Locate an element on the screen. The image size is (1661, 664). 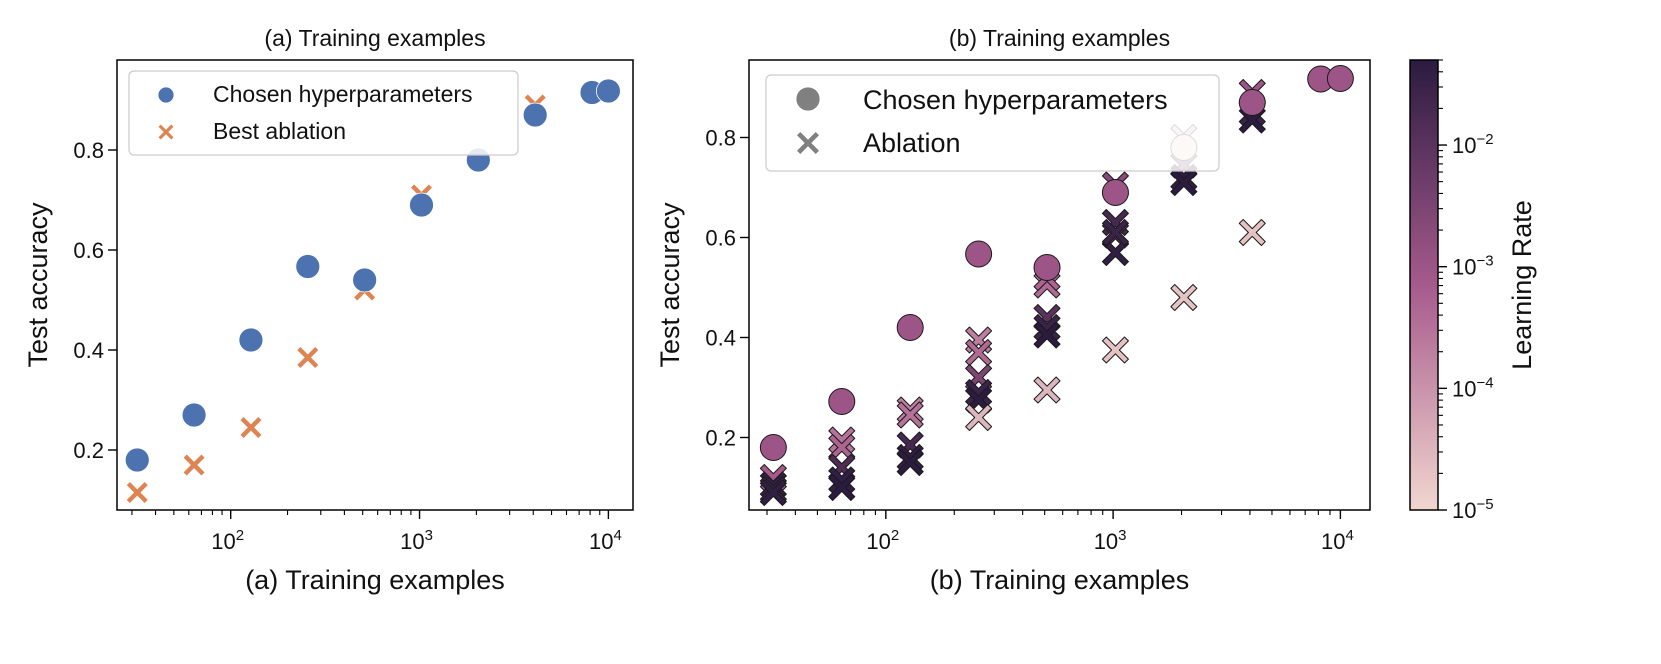
tick-label-exponent: −5 is located at coordinates (1484, 504).